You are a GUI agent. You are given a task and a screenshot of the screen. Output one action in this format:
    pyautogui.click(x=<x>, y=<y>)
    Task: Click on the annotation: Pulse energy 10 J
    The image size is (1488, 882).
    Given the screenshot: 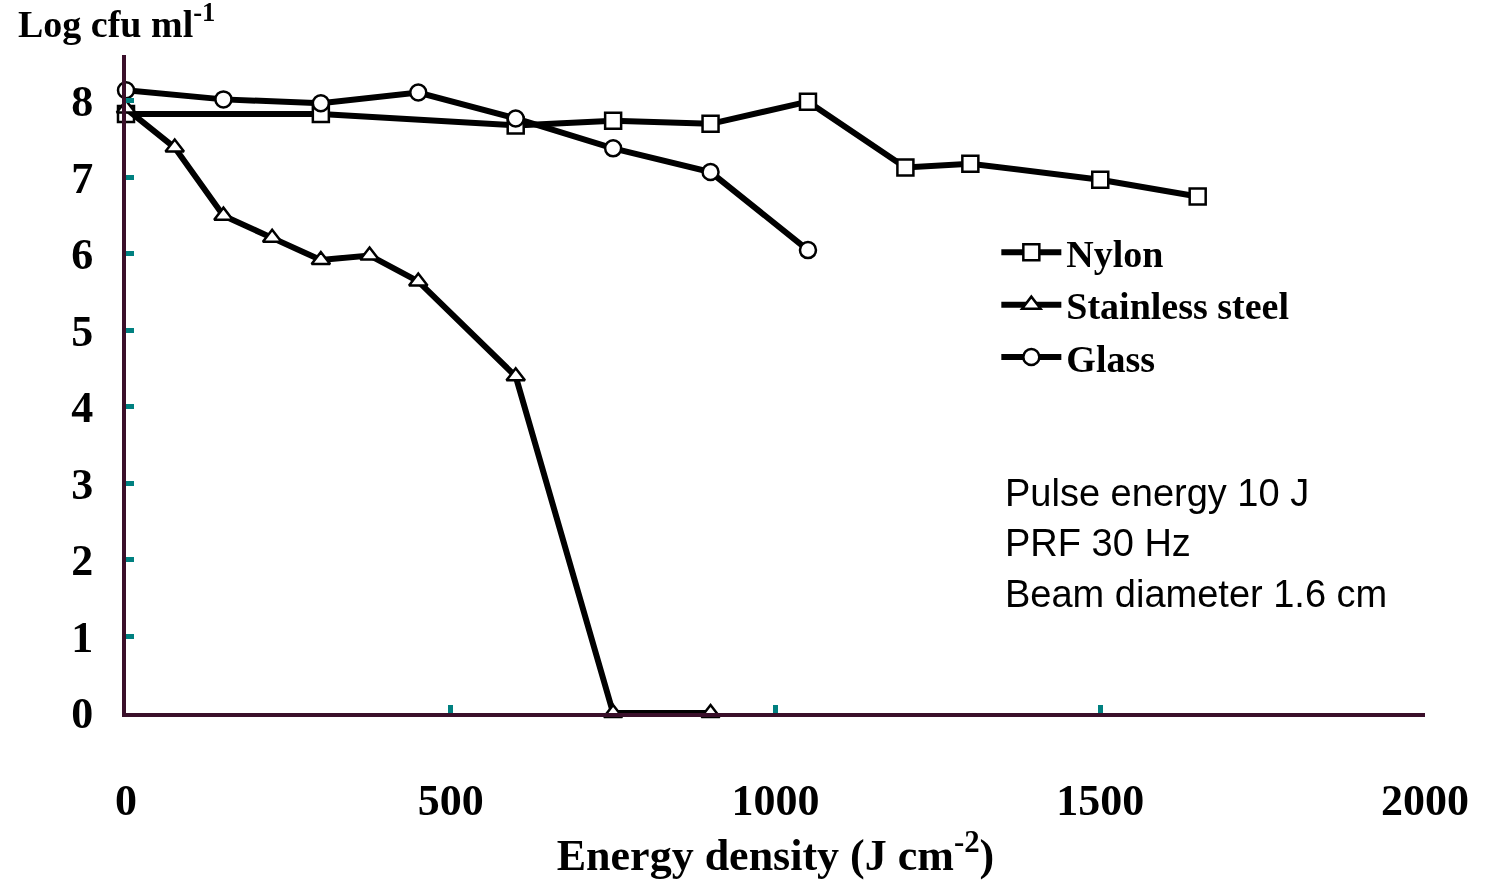 What is the action you would take?
    pyautogui.click(x=1157, y=493)
    